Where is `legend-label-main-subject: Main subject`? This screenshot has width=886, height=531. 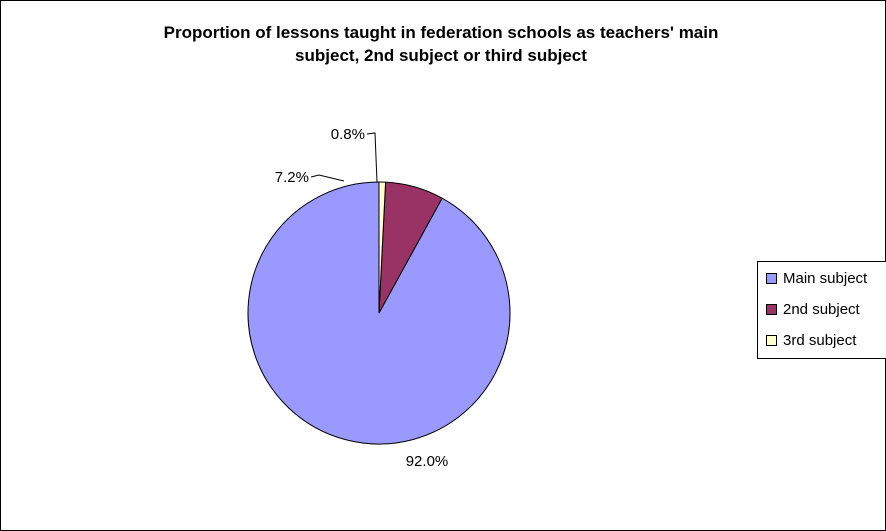
legend-label-main-subject: Main subject is located at coordinates (825, 278).